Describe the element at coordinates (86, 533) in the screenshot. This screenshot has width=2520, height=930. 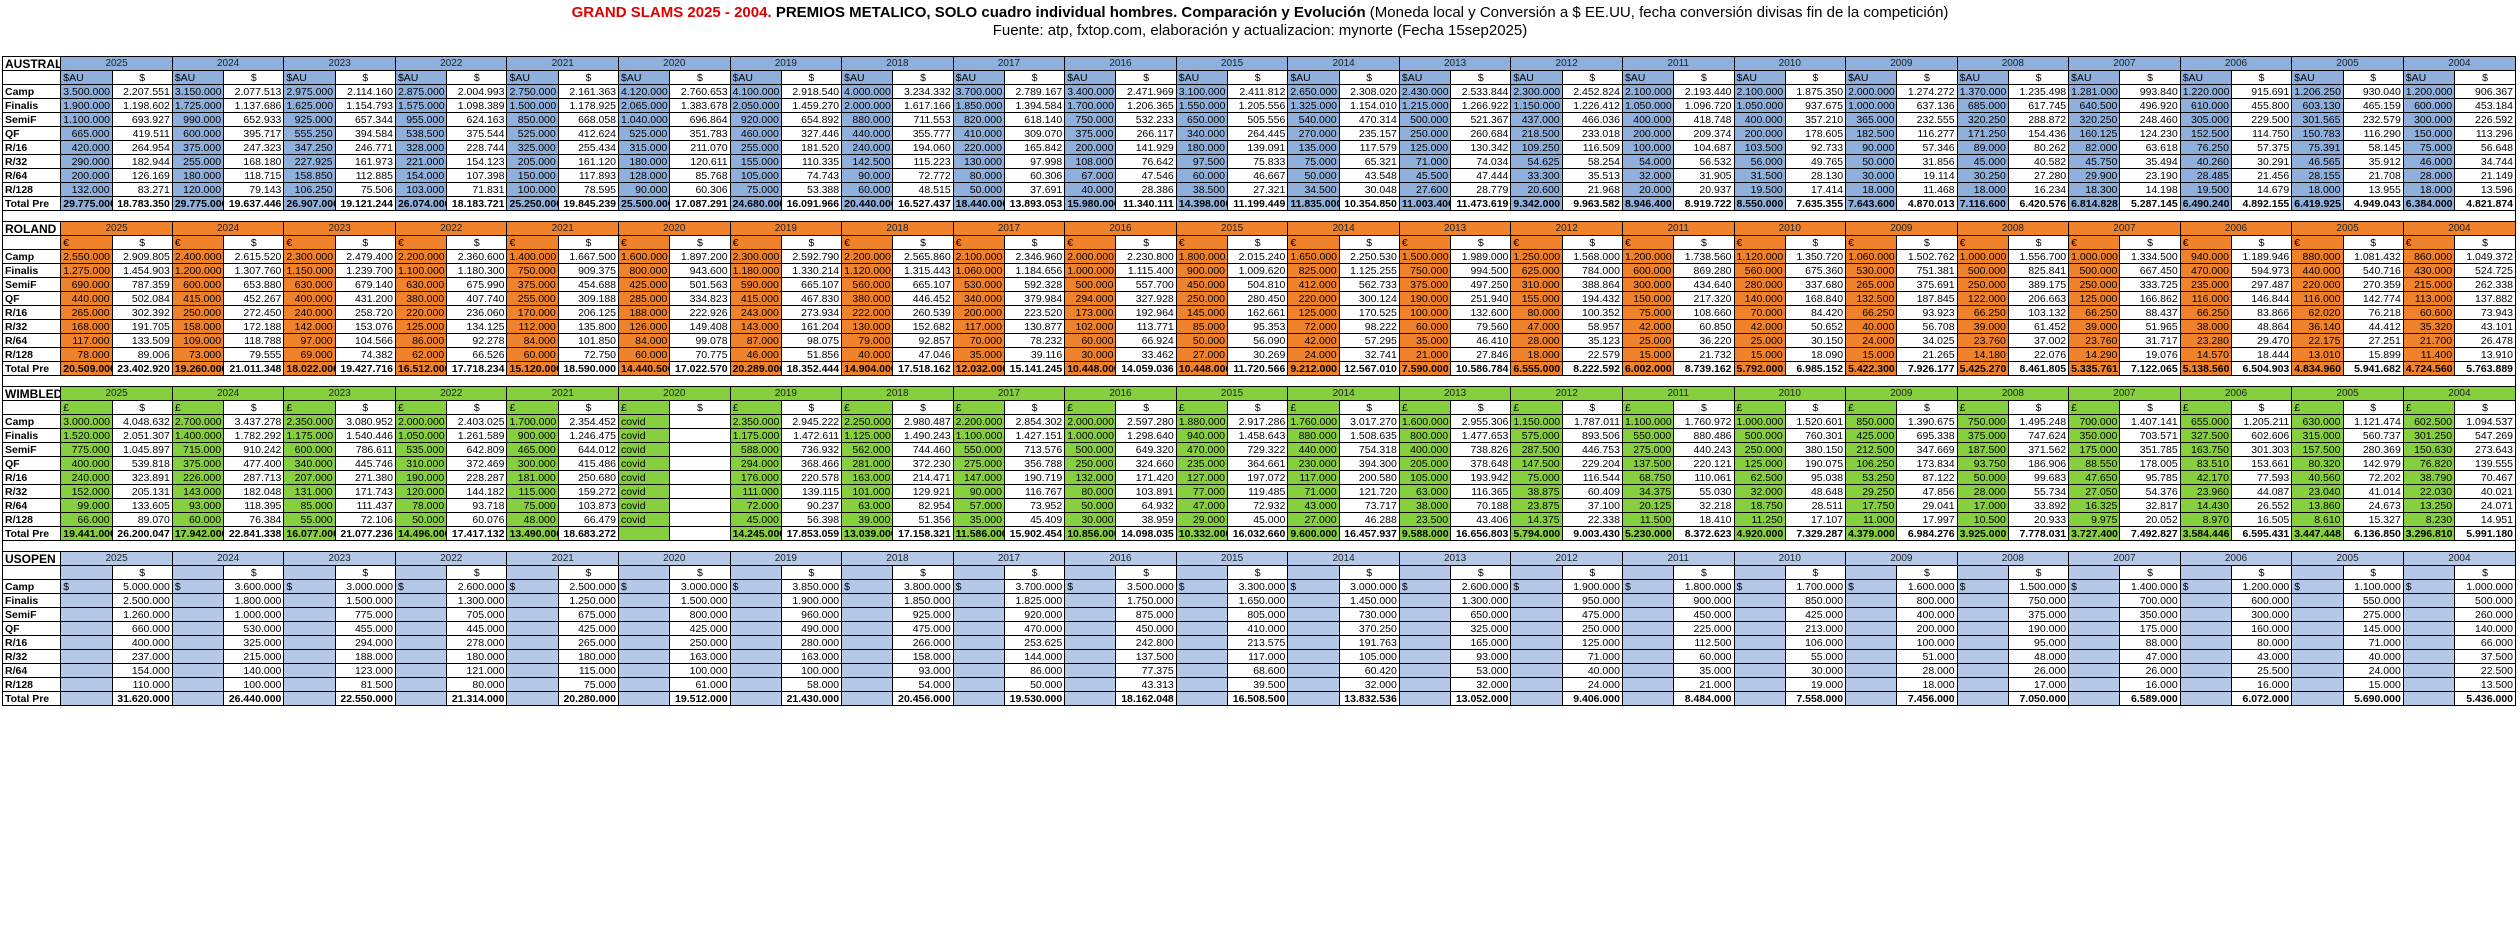
I see `local-amount-cell: 19.441.000` at that location.